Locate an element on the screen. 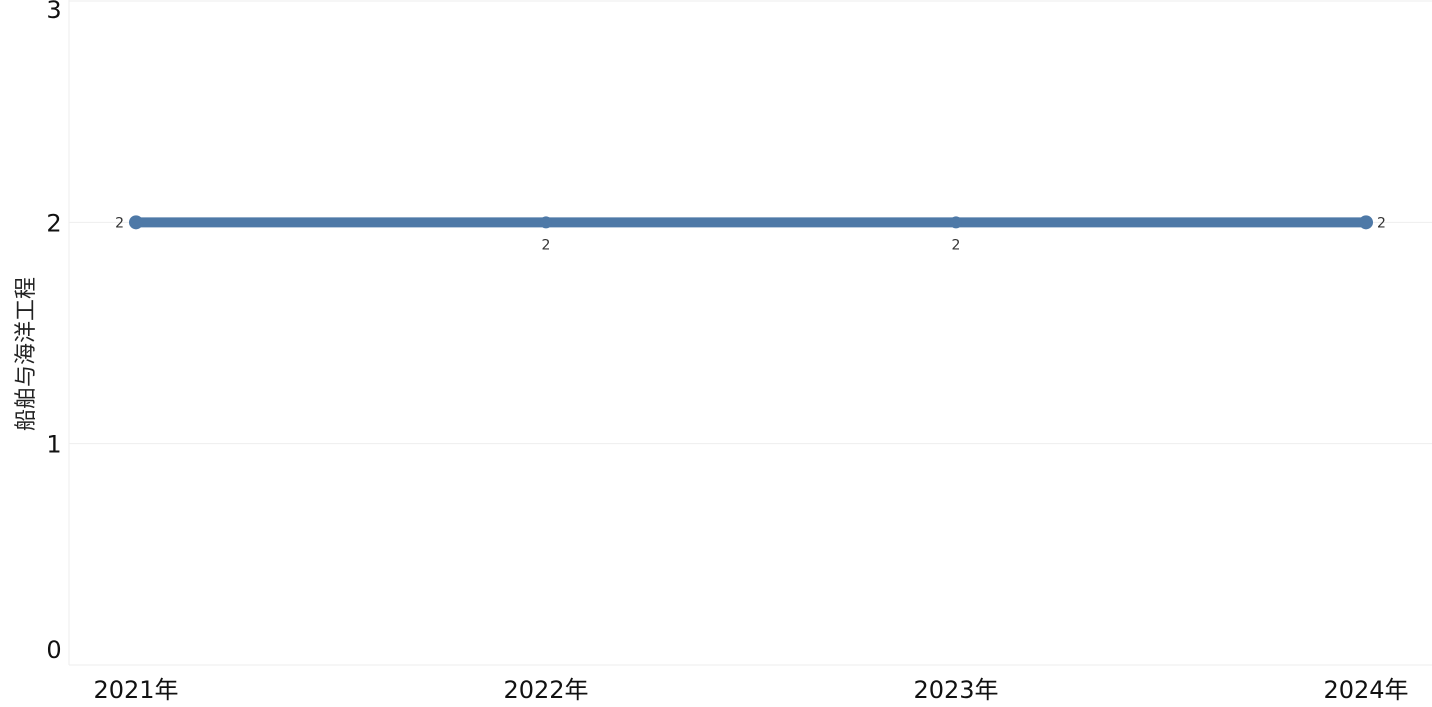 Image resolution: width=1432 pixels, height=707 pixels. y-tick-label: 0 is located at coordinates (53, 650).